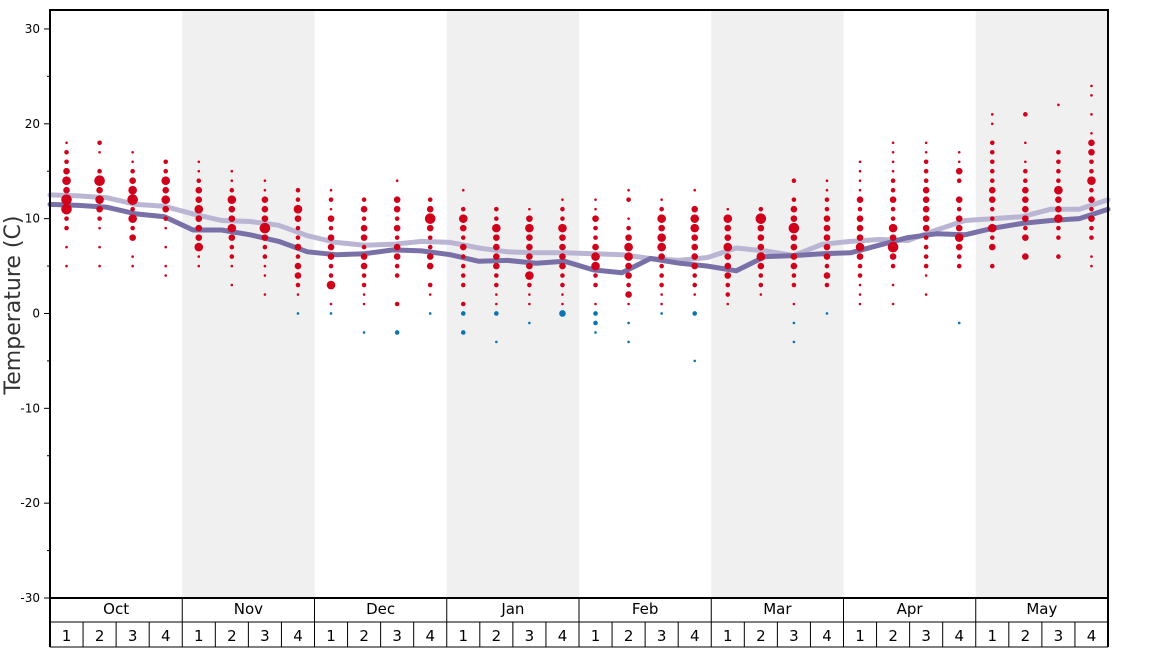 The height and width of the screenshot is (648, 1168). What do you see at coordinates (13, 306) in the screenshot?
I see `y-axis-title: Temperature (C)` at bounding box center [13, 306].